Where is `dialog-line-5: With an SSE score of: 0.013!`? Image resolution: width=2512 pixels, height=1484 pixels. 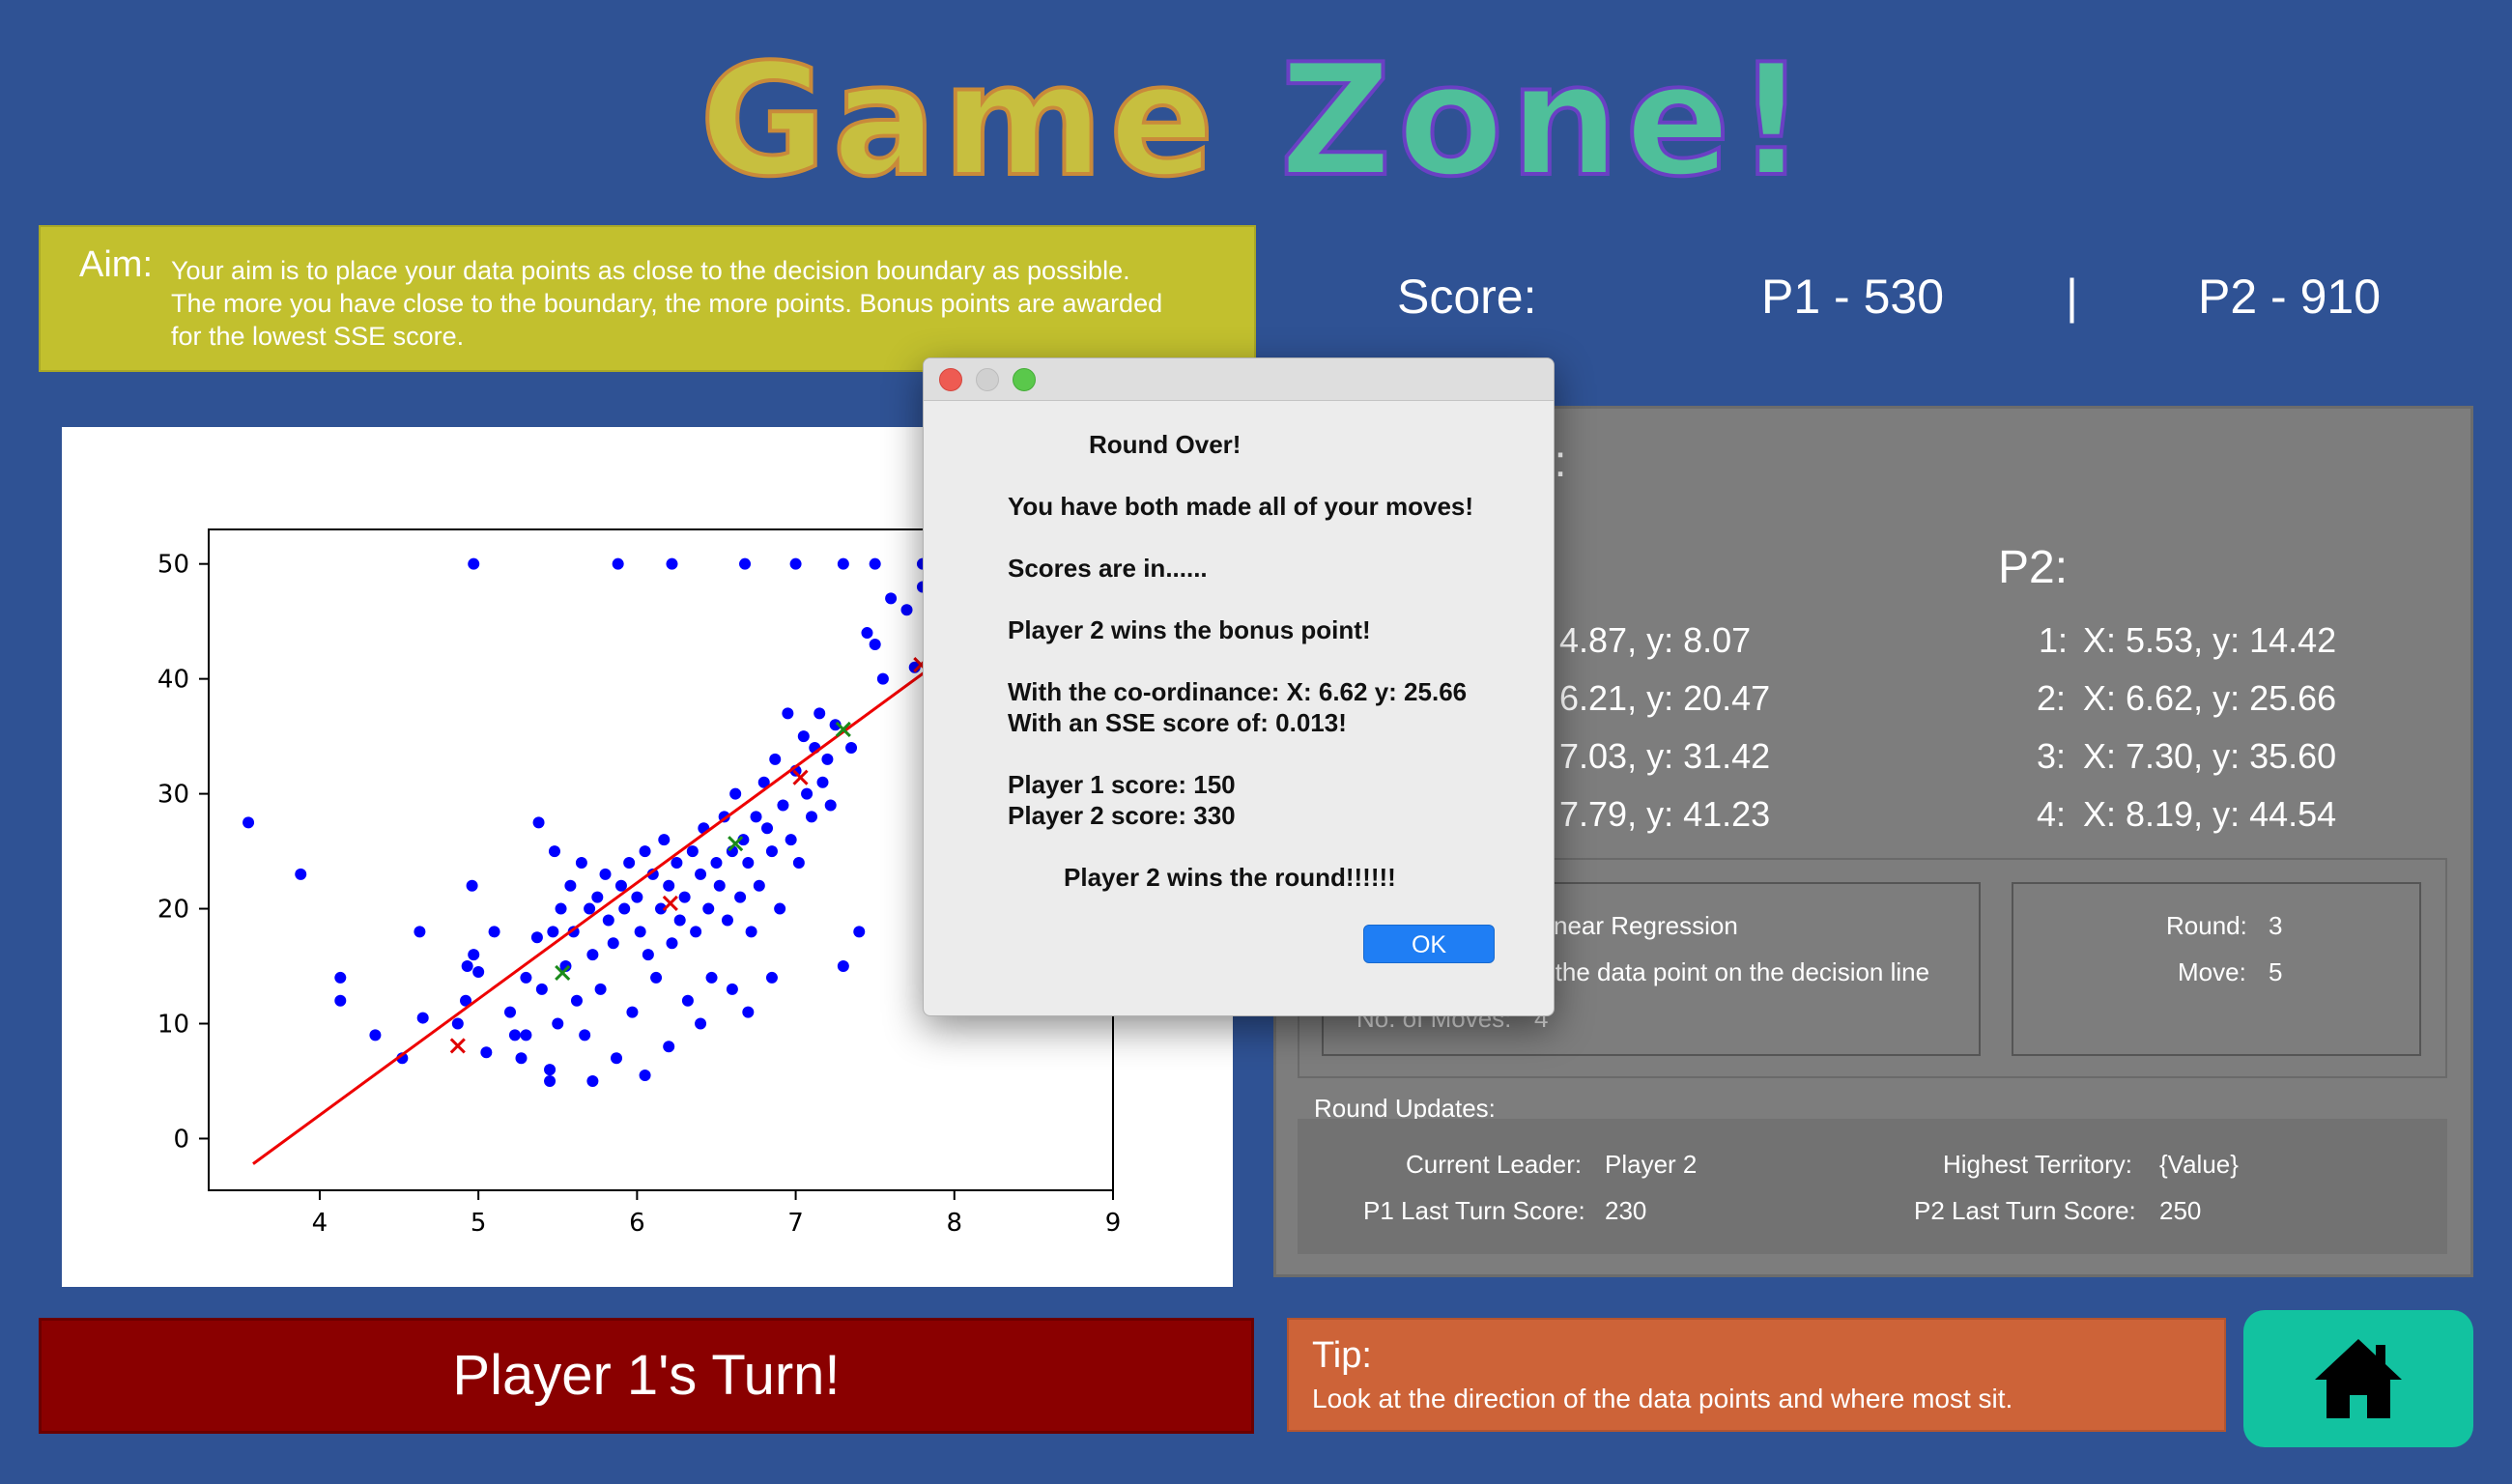
dialog-line-5: With an SSE score of: 0.013! is located at coordinates (1178, 723).